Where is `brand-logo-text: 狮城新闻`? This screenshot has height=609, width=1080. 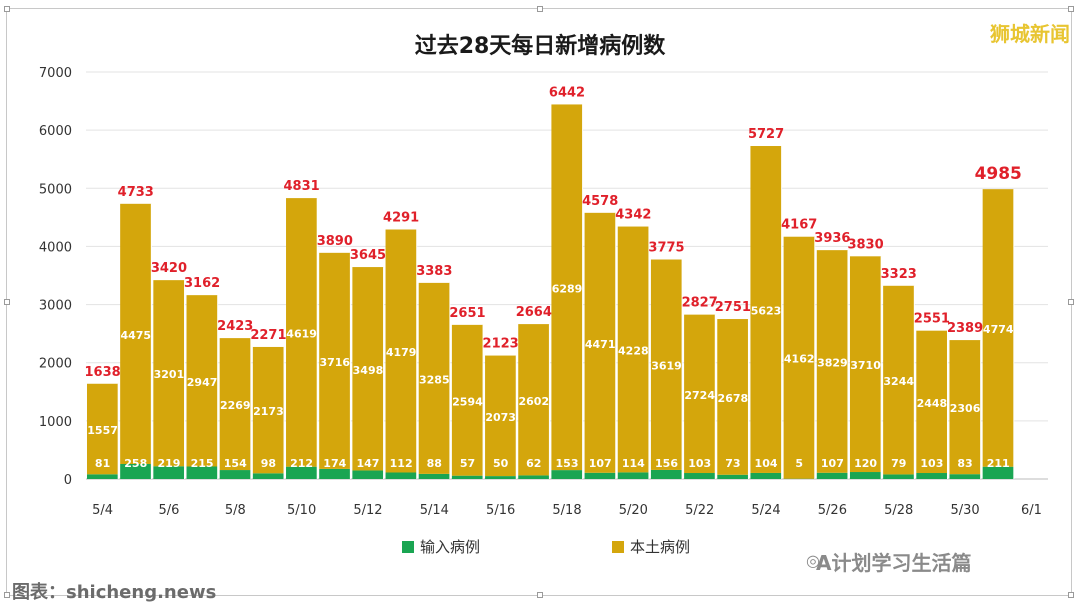 brand-logo-text: 狮城新闻 is located at coordinates (1030, 34).